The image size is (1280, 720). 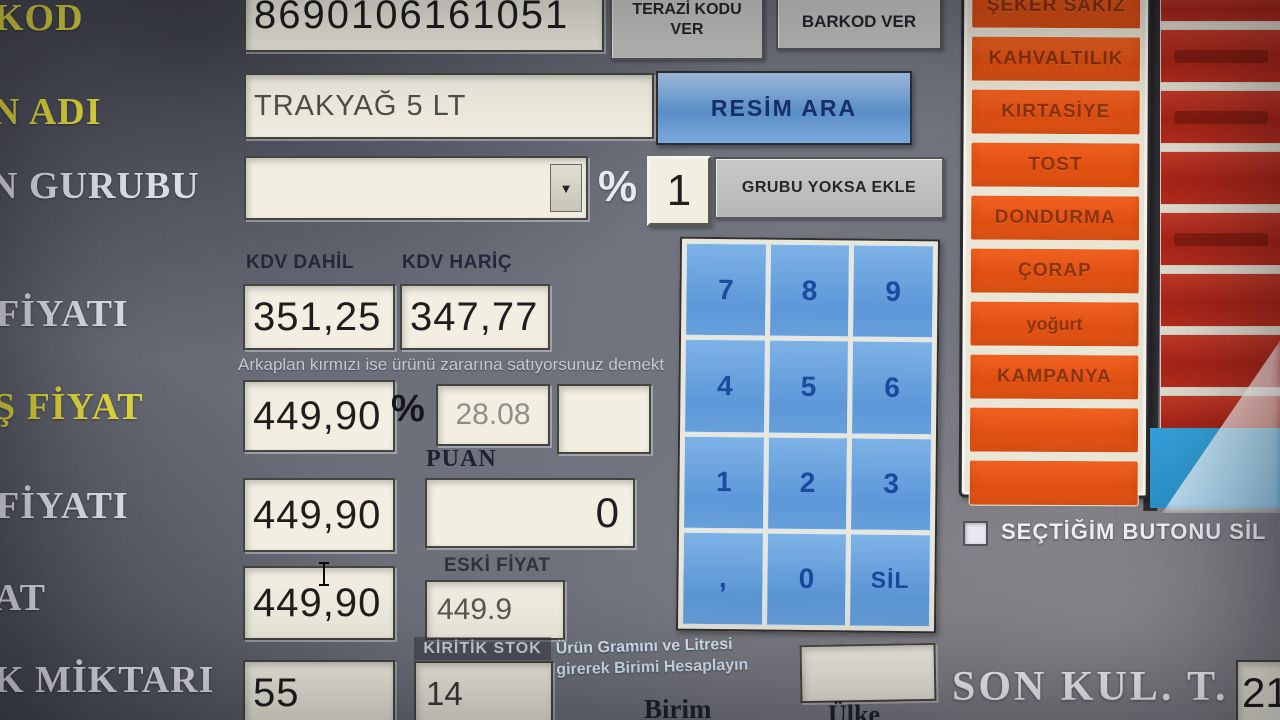 I want to click on category-button-dondurma: DONDURMA, so click(x=1055, y=218).